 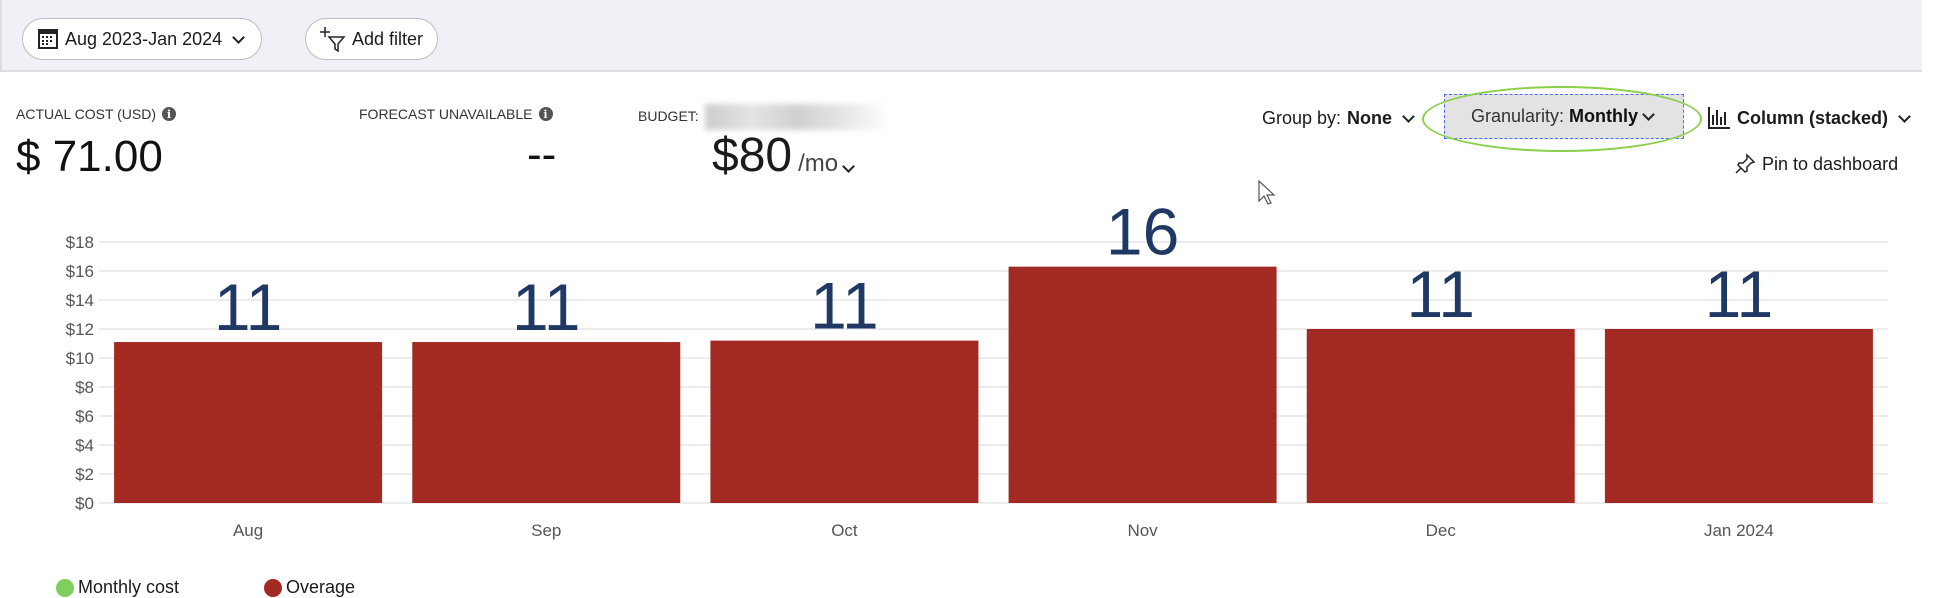 I want to click on y-tick-label: $10, so click(x=80, y=358).